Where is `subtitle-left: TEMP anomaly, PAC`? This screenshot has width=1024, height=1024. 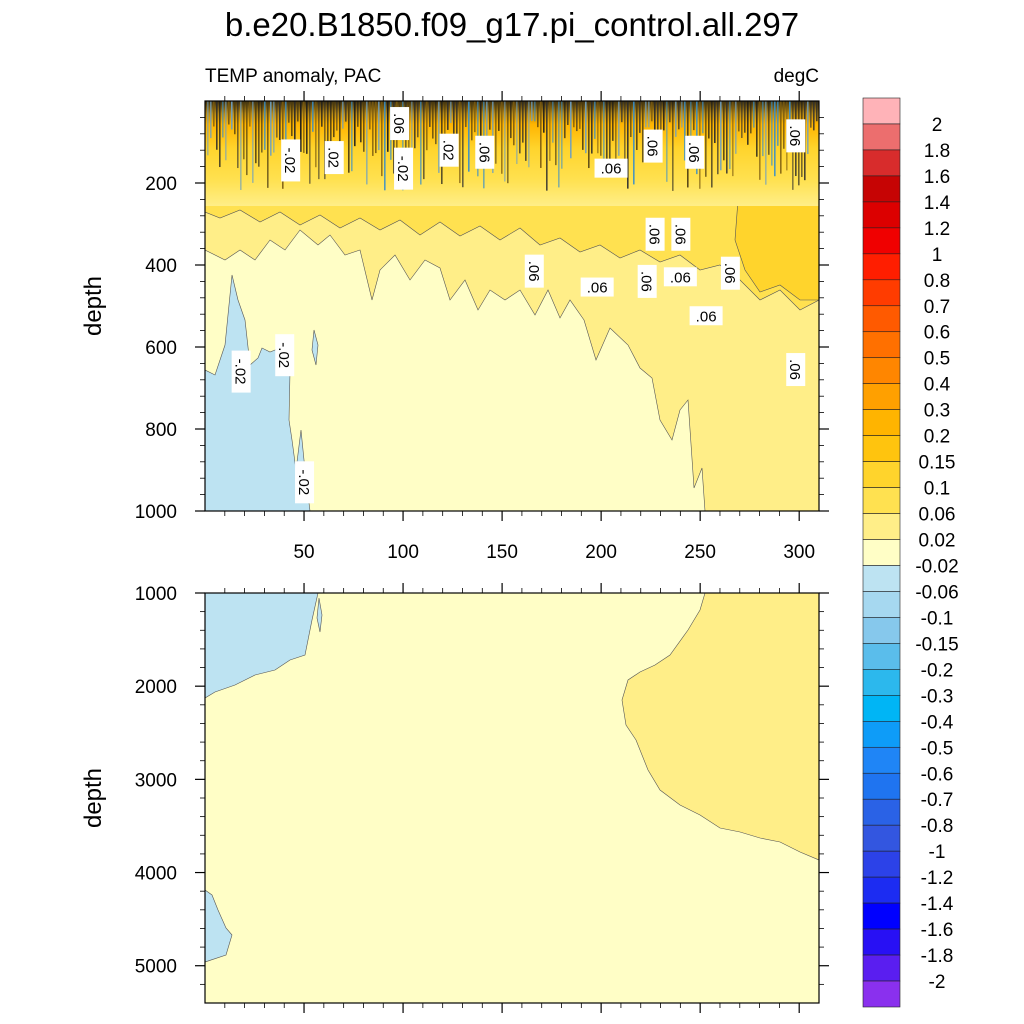 subtitle-left: TEMP anomaly, PAC is located at coordinates (293, 76).